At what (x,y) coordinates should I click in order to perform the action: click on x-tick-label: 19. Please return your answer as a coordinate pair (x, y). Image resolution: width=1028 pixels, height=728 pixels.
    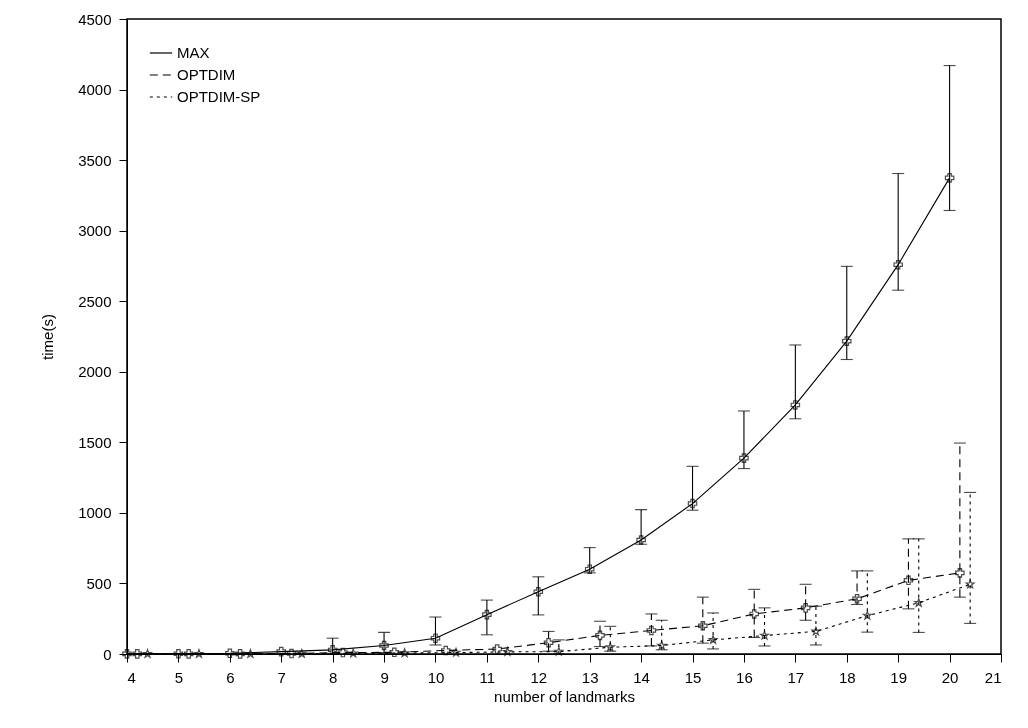
    Looking at the image, I should click on (899, 677).